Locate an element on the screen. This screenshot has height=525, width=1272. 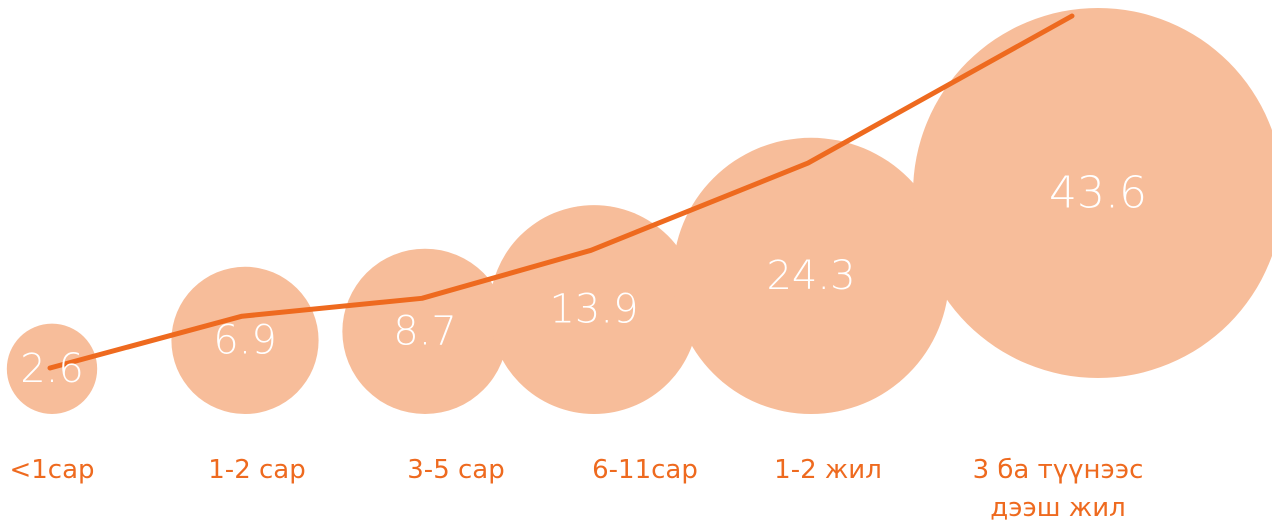
category-label-line: 6-11сар is located at coordinates (645, 470).